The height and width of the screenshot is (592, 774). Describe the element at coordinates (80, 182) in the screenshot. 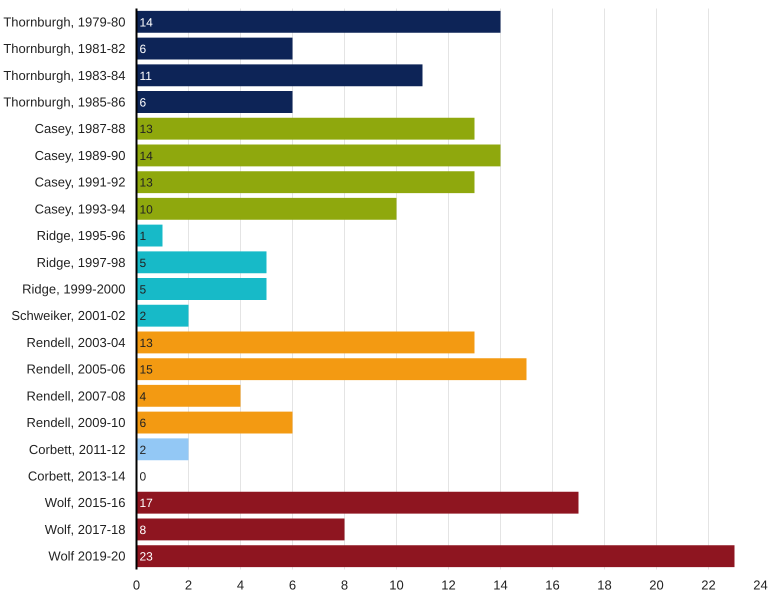

I see `y-tick-label: Casey, 1991-92` at that location.